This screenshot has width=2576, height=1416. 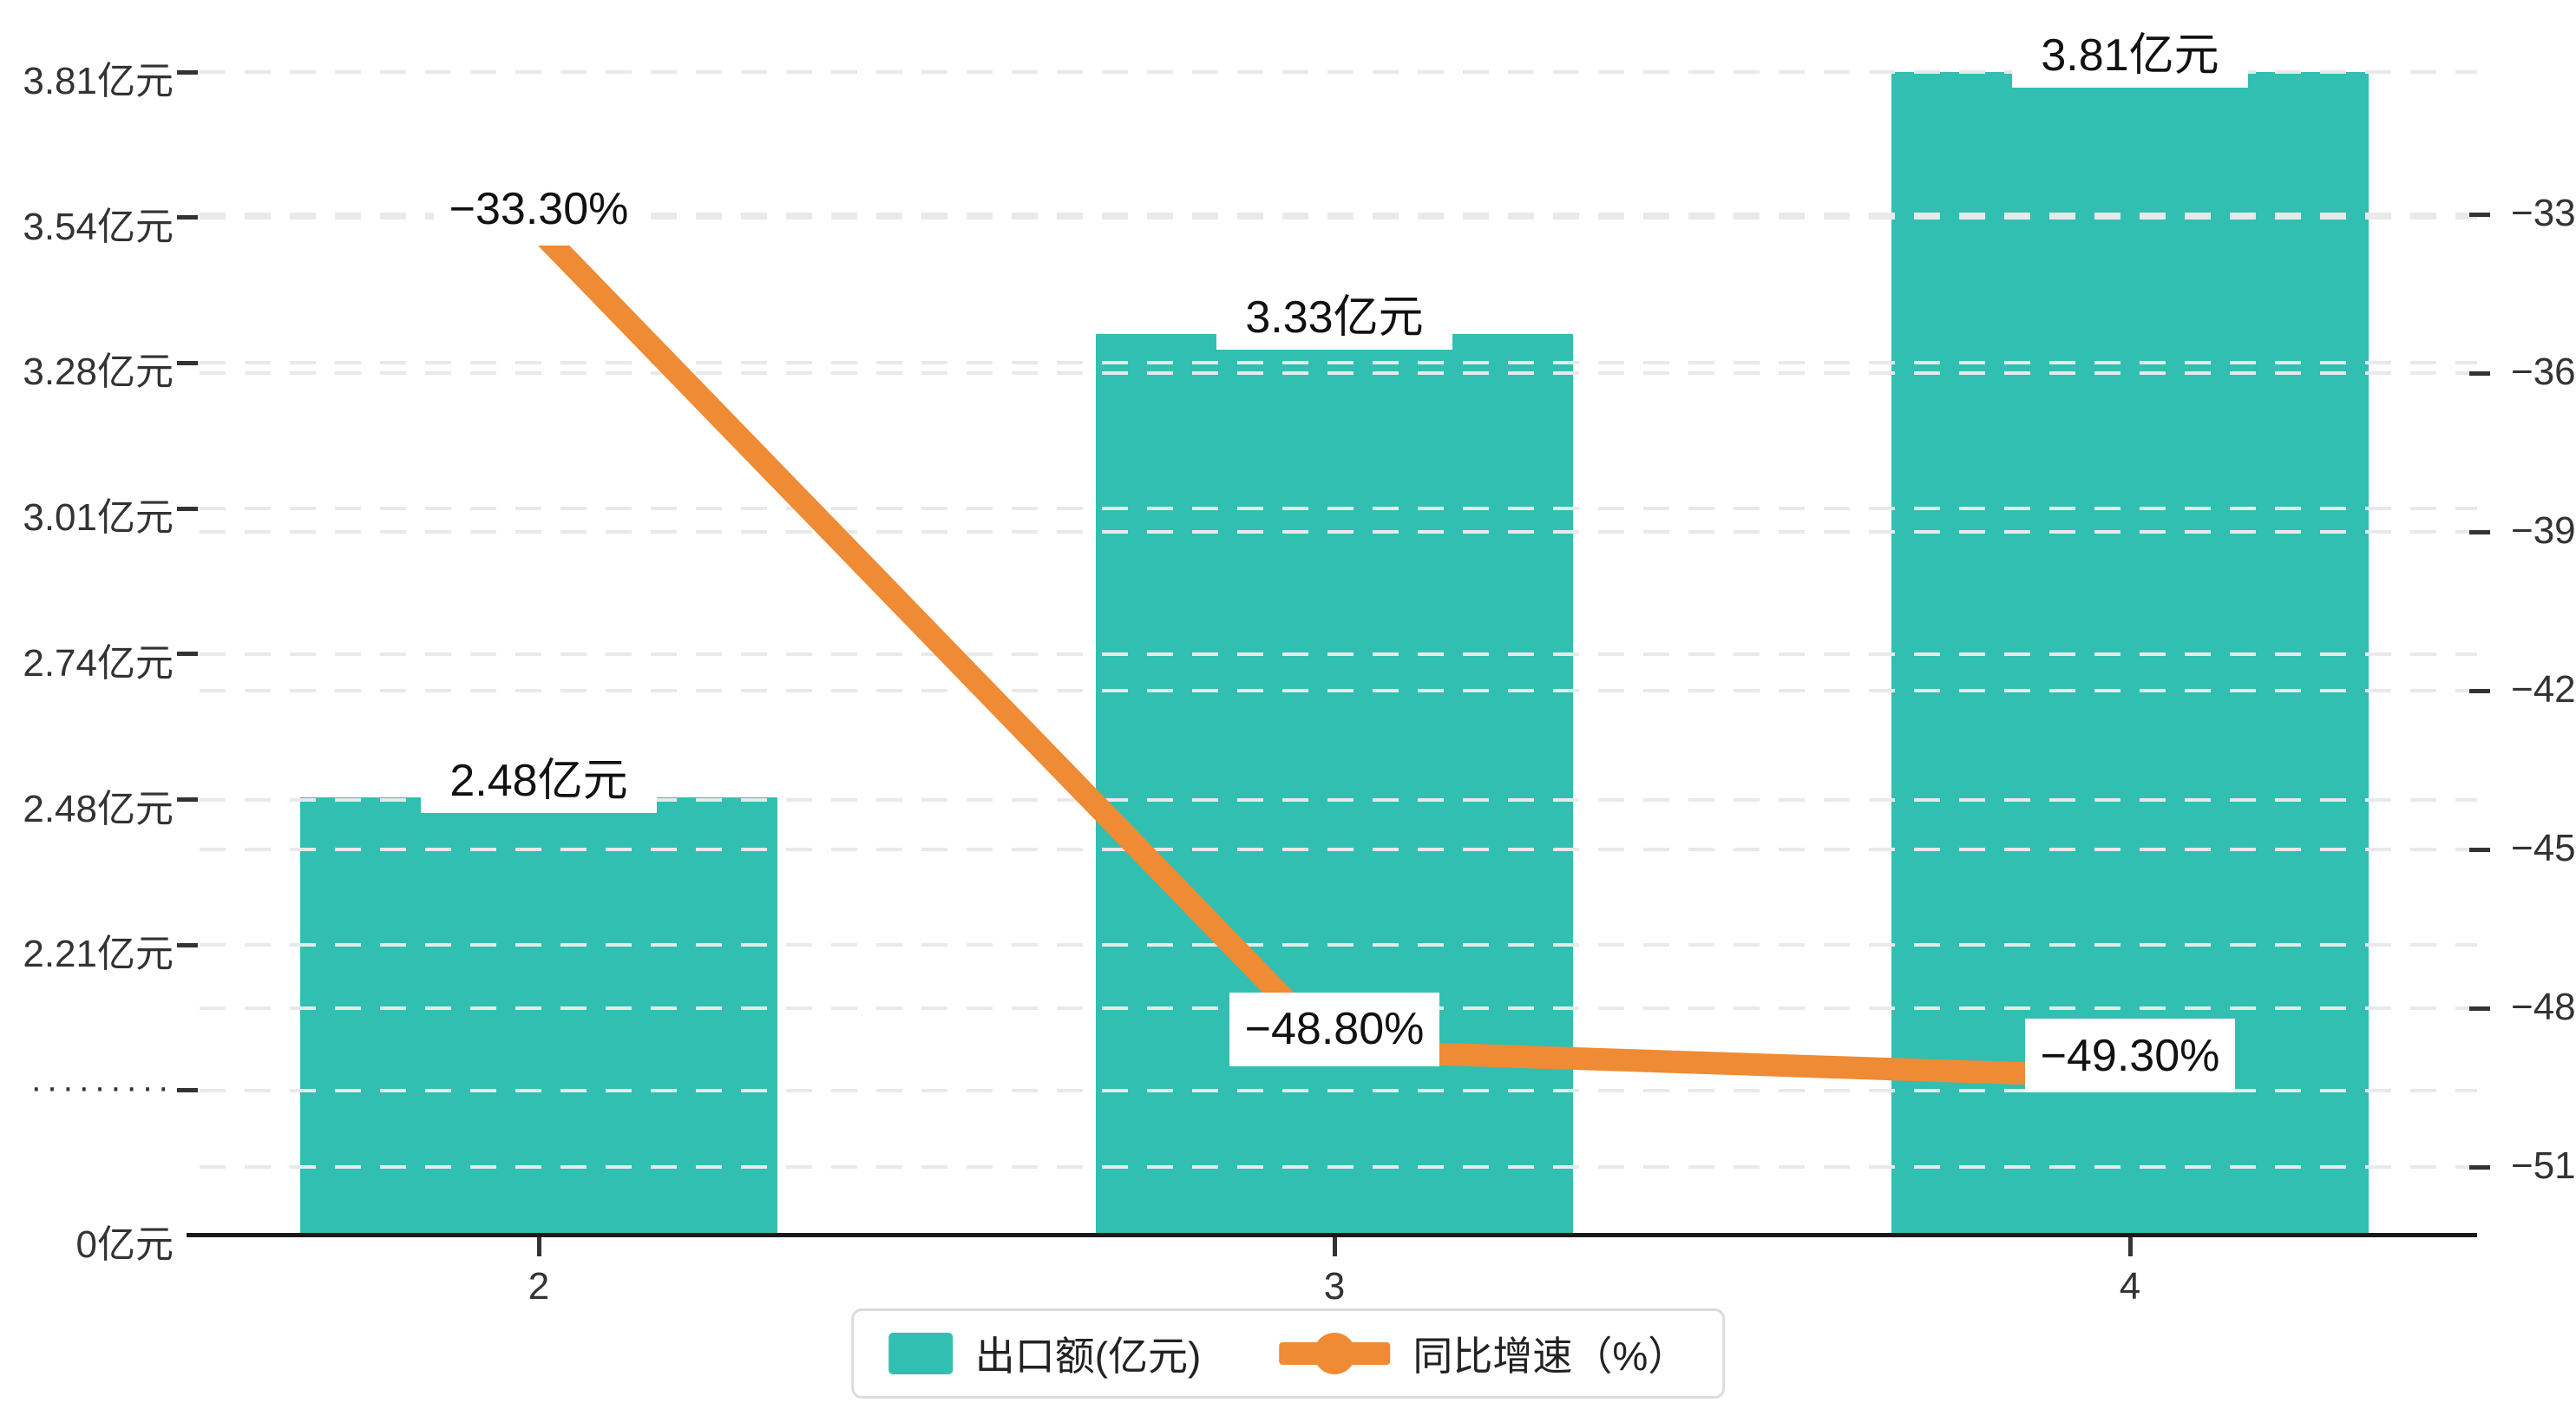 What do you see at coordinates (2543, 1007) in the screenshot?
I see `right-axis-label: −48` at bounding box center [2543, 1007].